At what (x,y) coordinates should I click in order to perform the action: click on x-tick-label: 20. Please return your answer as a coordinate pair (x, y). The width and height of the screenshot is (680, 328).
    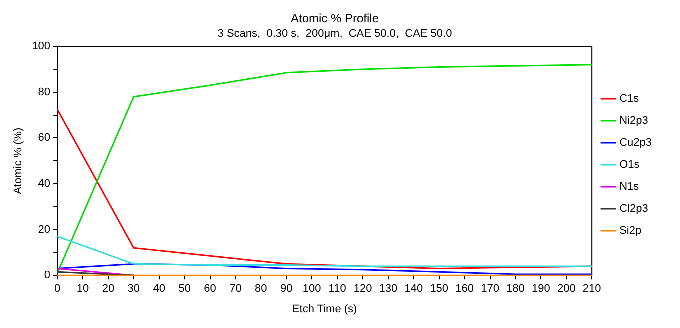
    Looking at the image, I should click on (108, 289).